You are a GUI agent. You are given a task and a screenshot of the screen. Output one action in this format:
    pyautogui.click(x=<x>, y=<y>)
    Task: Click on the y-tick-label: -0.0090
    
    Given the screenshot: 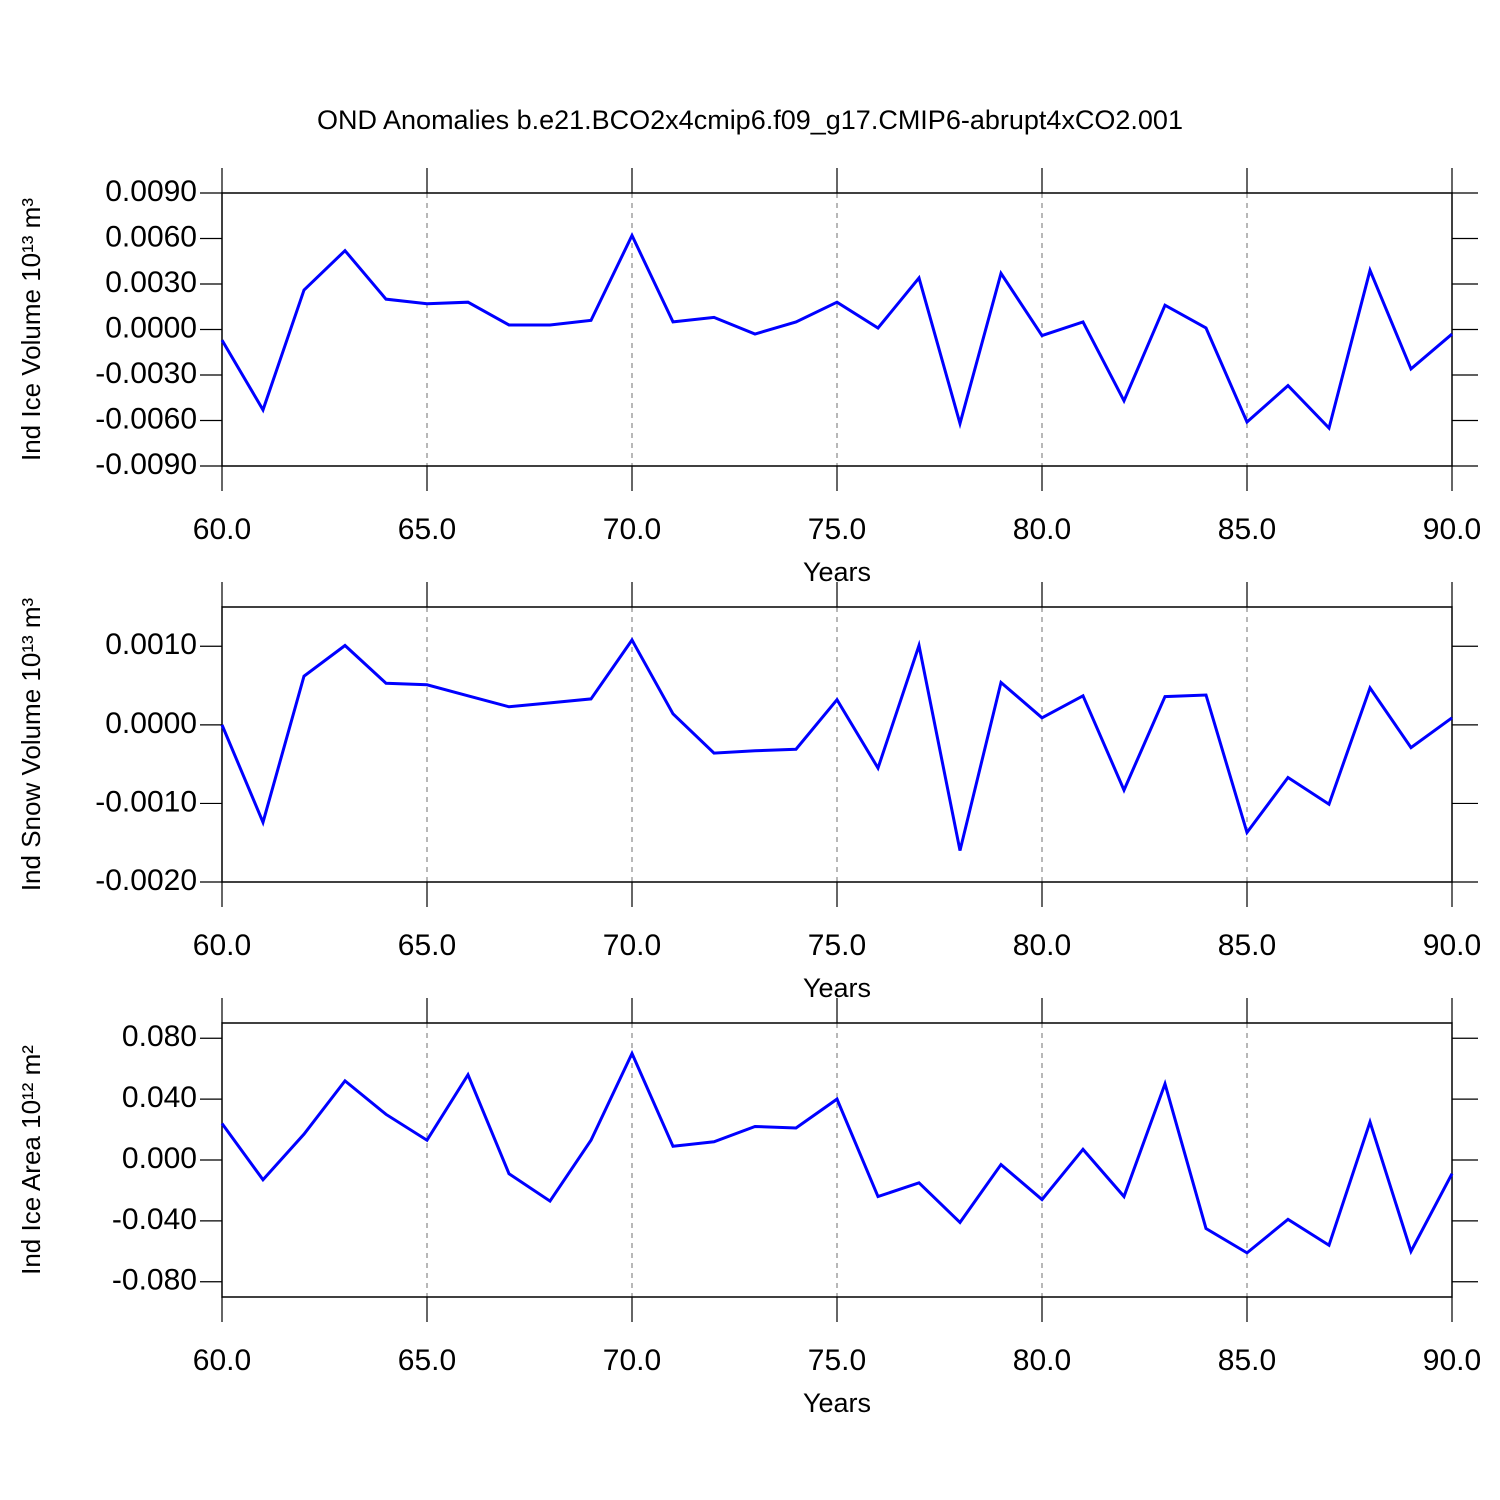 What is the action you would take?
    pyautogui.click(x=146, y=464)
    